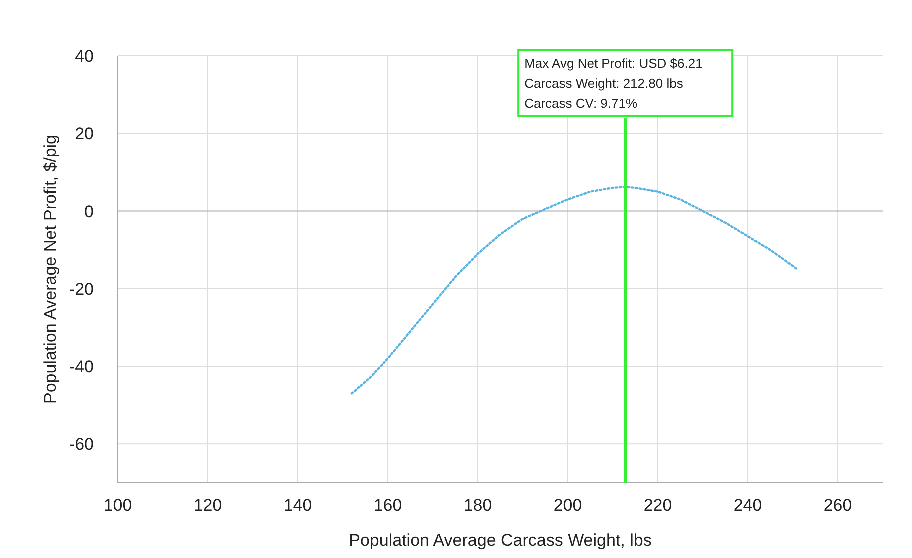 The width and height of the screenshot is (912, 558). I want to click on x-tick-label: 180, so click(478, 505).